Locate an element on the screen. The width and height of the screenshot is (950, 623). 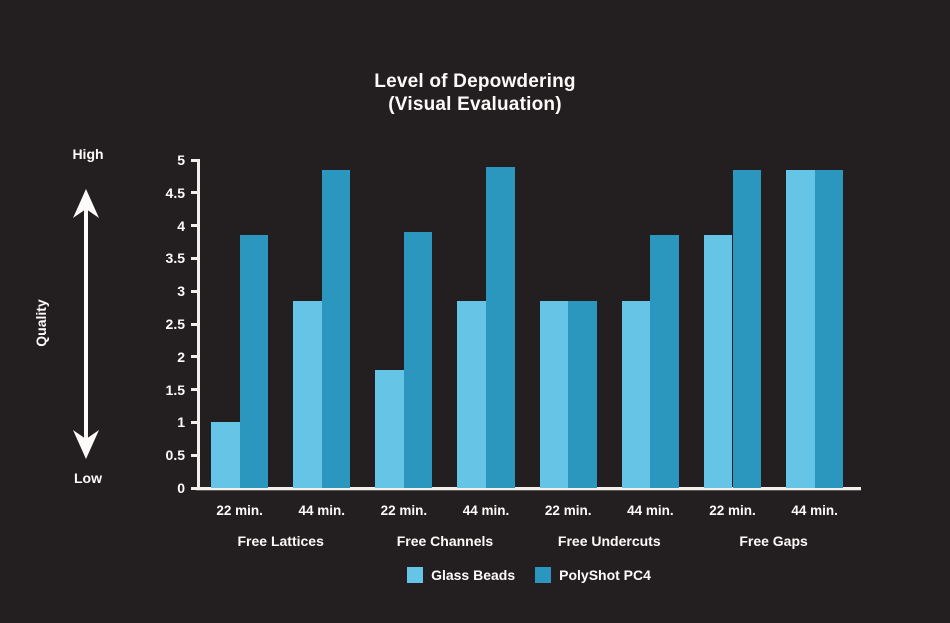
legend-item: PolyShot PC4 is located at coordinates (593, 575).